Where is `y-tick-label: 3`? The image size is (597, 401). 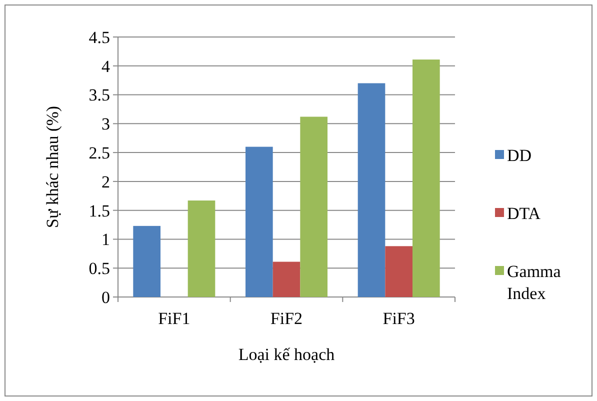 y-tick-label: 3 is located at coordinates (106, 124).